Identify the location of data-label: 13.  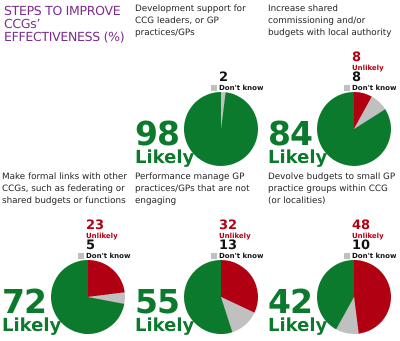
(228, 245).